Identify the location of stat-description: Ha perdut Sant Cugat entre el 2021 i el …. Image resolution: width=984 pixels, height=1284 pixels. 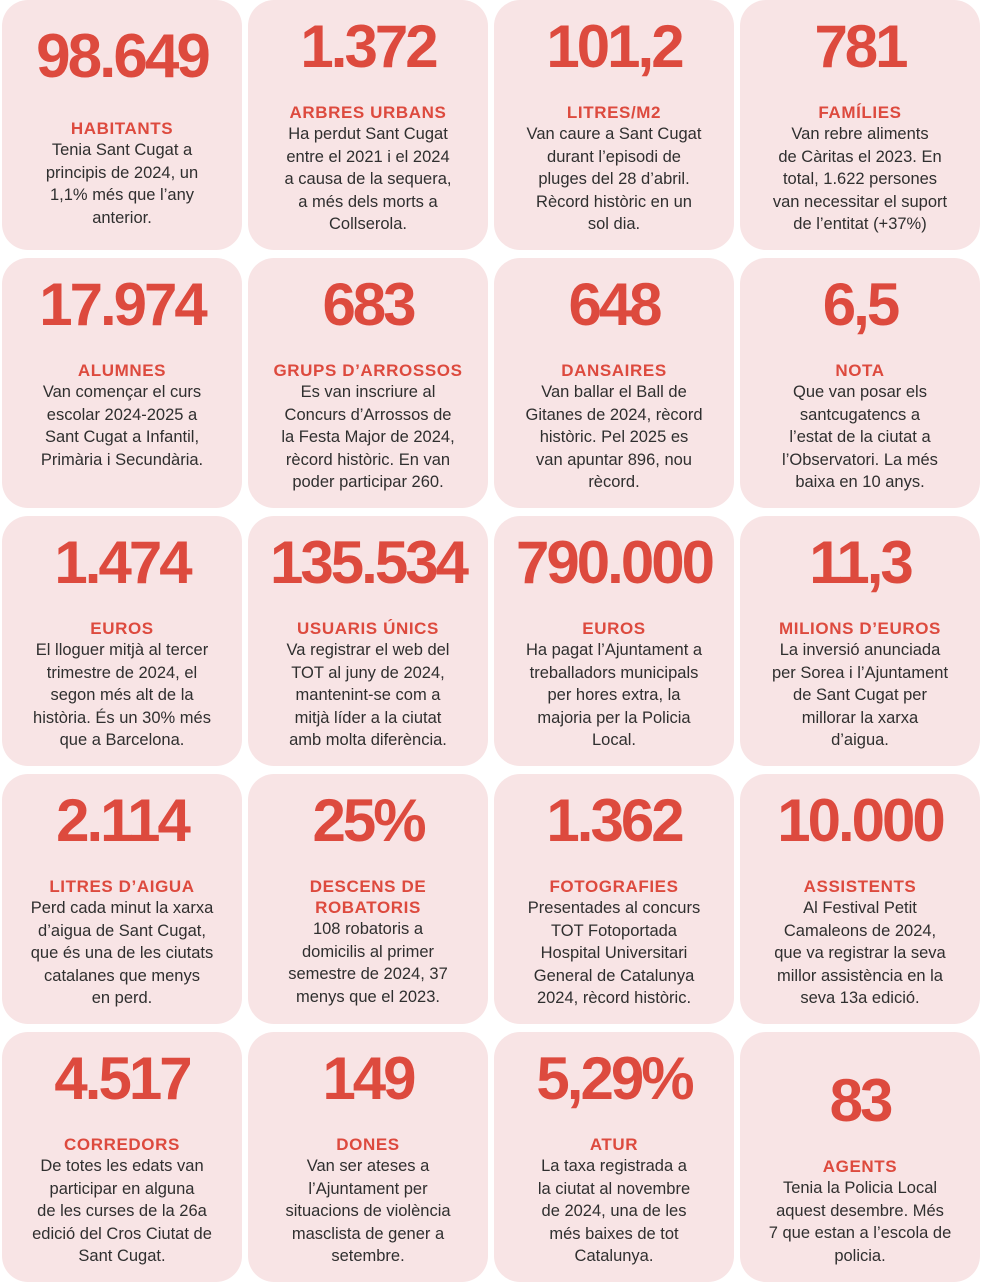
(368, 179).